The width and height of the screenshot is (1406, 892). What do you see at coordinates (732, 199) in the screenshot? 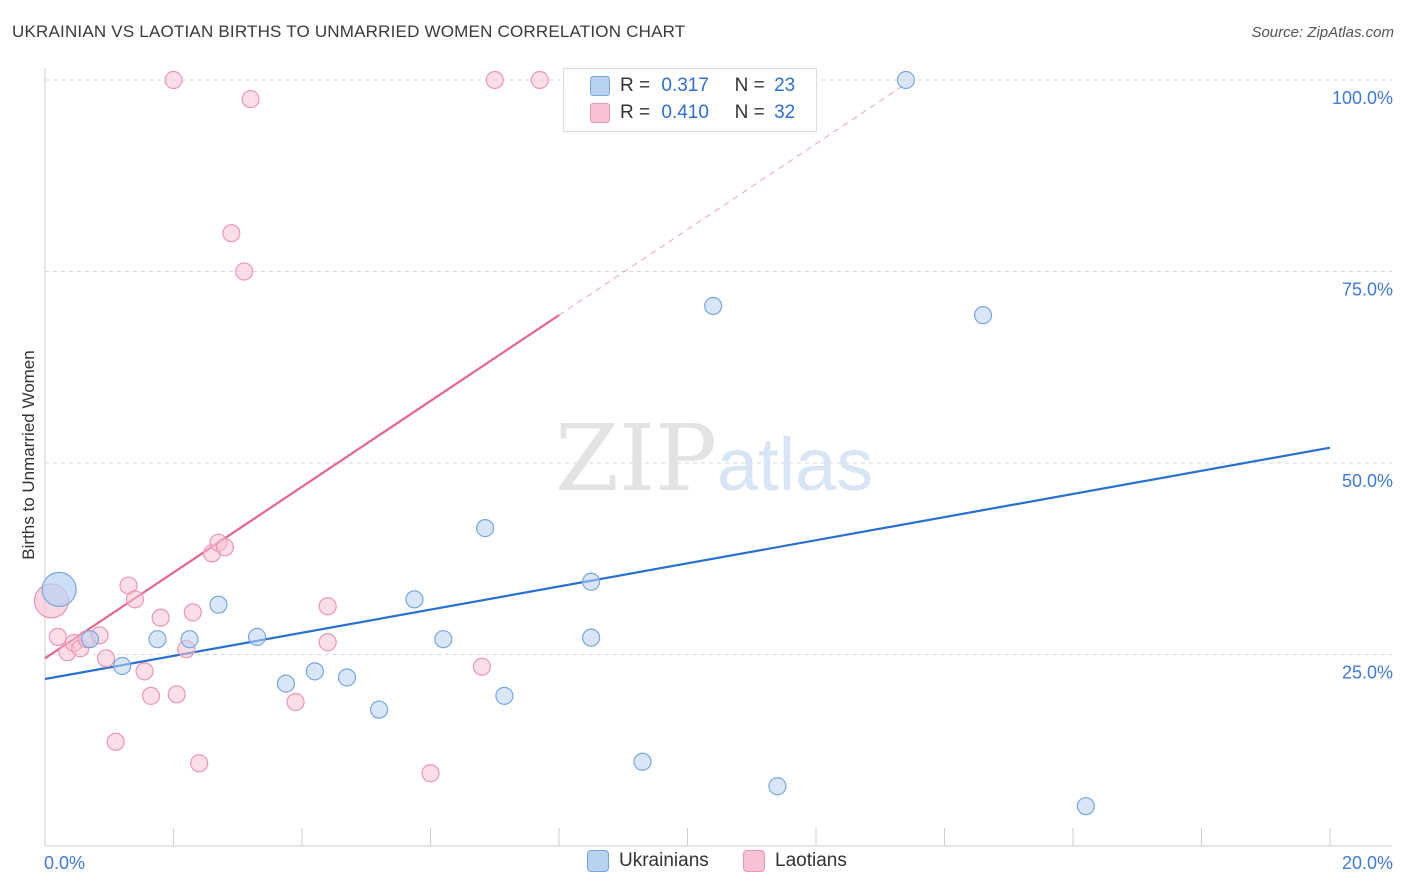
I see `trend-line-laotians-extension` at bounding box center [732, 199].